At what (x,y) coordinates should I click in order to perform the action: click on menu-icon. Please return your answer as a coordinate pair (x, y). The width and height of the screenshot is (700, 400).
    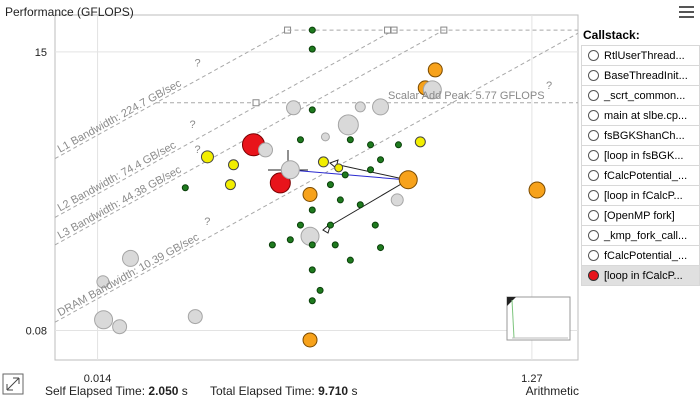
    Looking at the image, I should click on (687, 12).